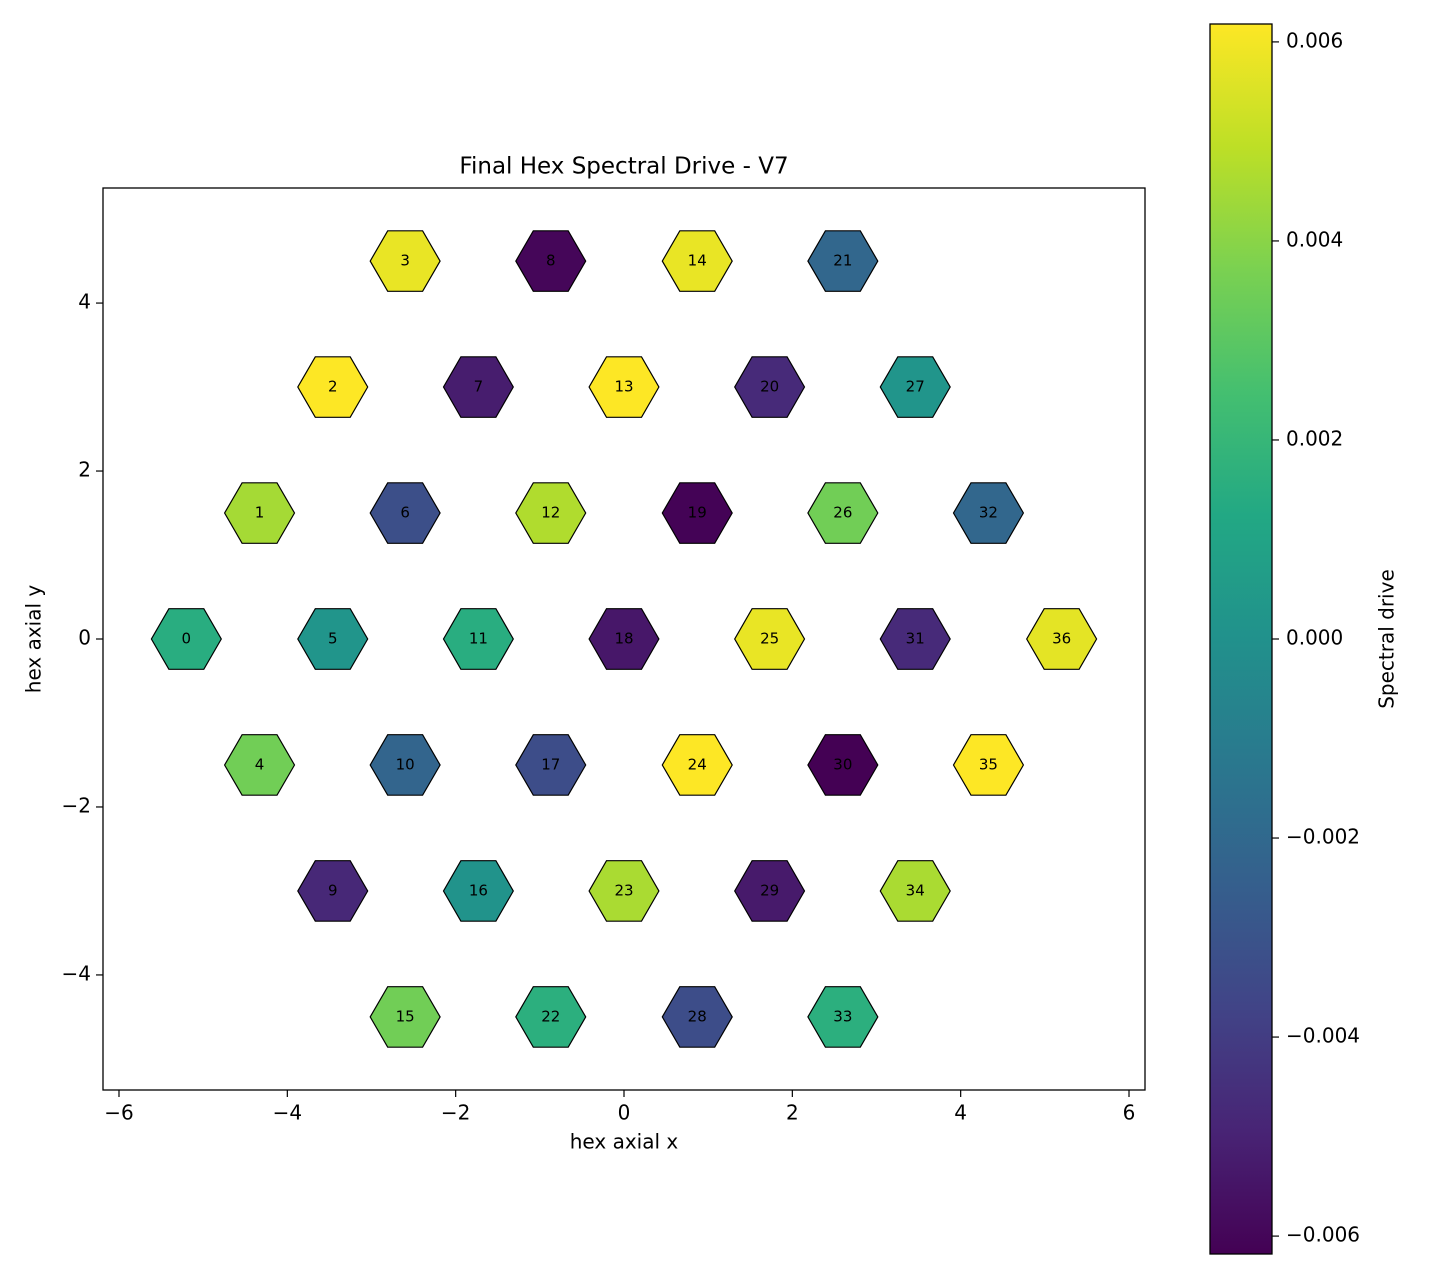 Image resolution: width=1440 pixels, height=1280 pixels. Describe the element at coordinates (84, 302) in the screenshot. I see `y-tick-label: 4` at that location.